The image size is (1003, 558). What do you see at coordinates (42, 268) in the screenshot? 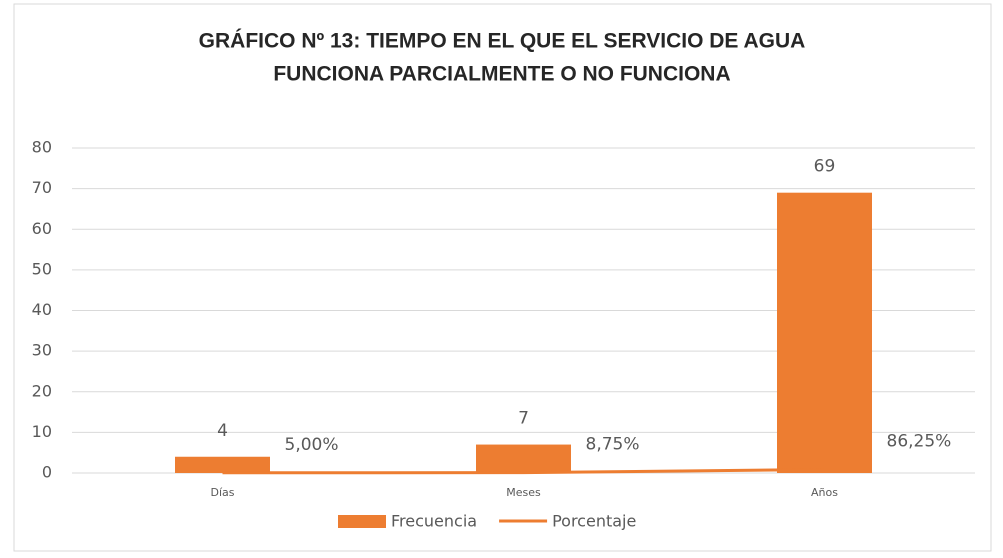
I see `y-tick-label: 50` at bounding box center [42, 268].